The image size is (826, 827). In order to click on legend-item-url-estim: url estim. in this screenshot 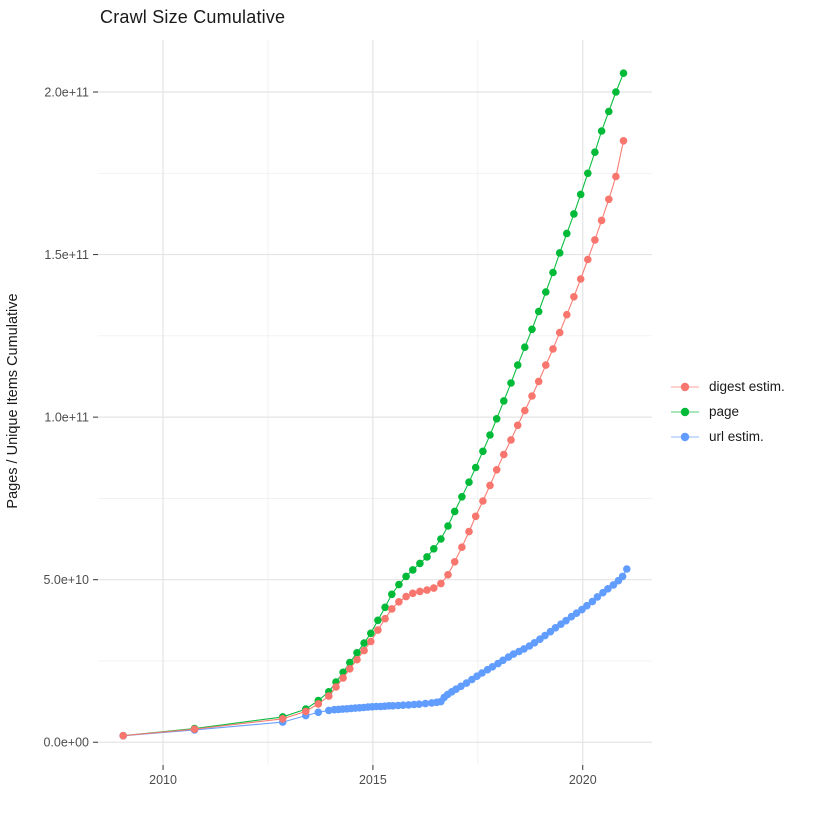, I will do `click(727, 436)`.